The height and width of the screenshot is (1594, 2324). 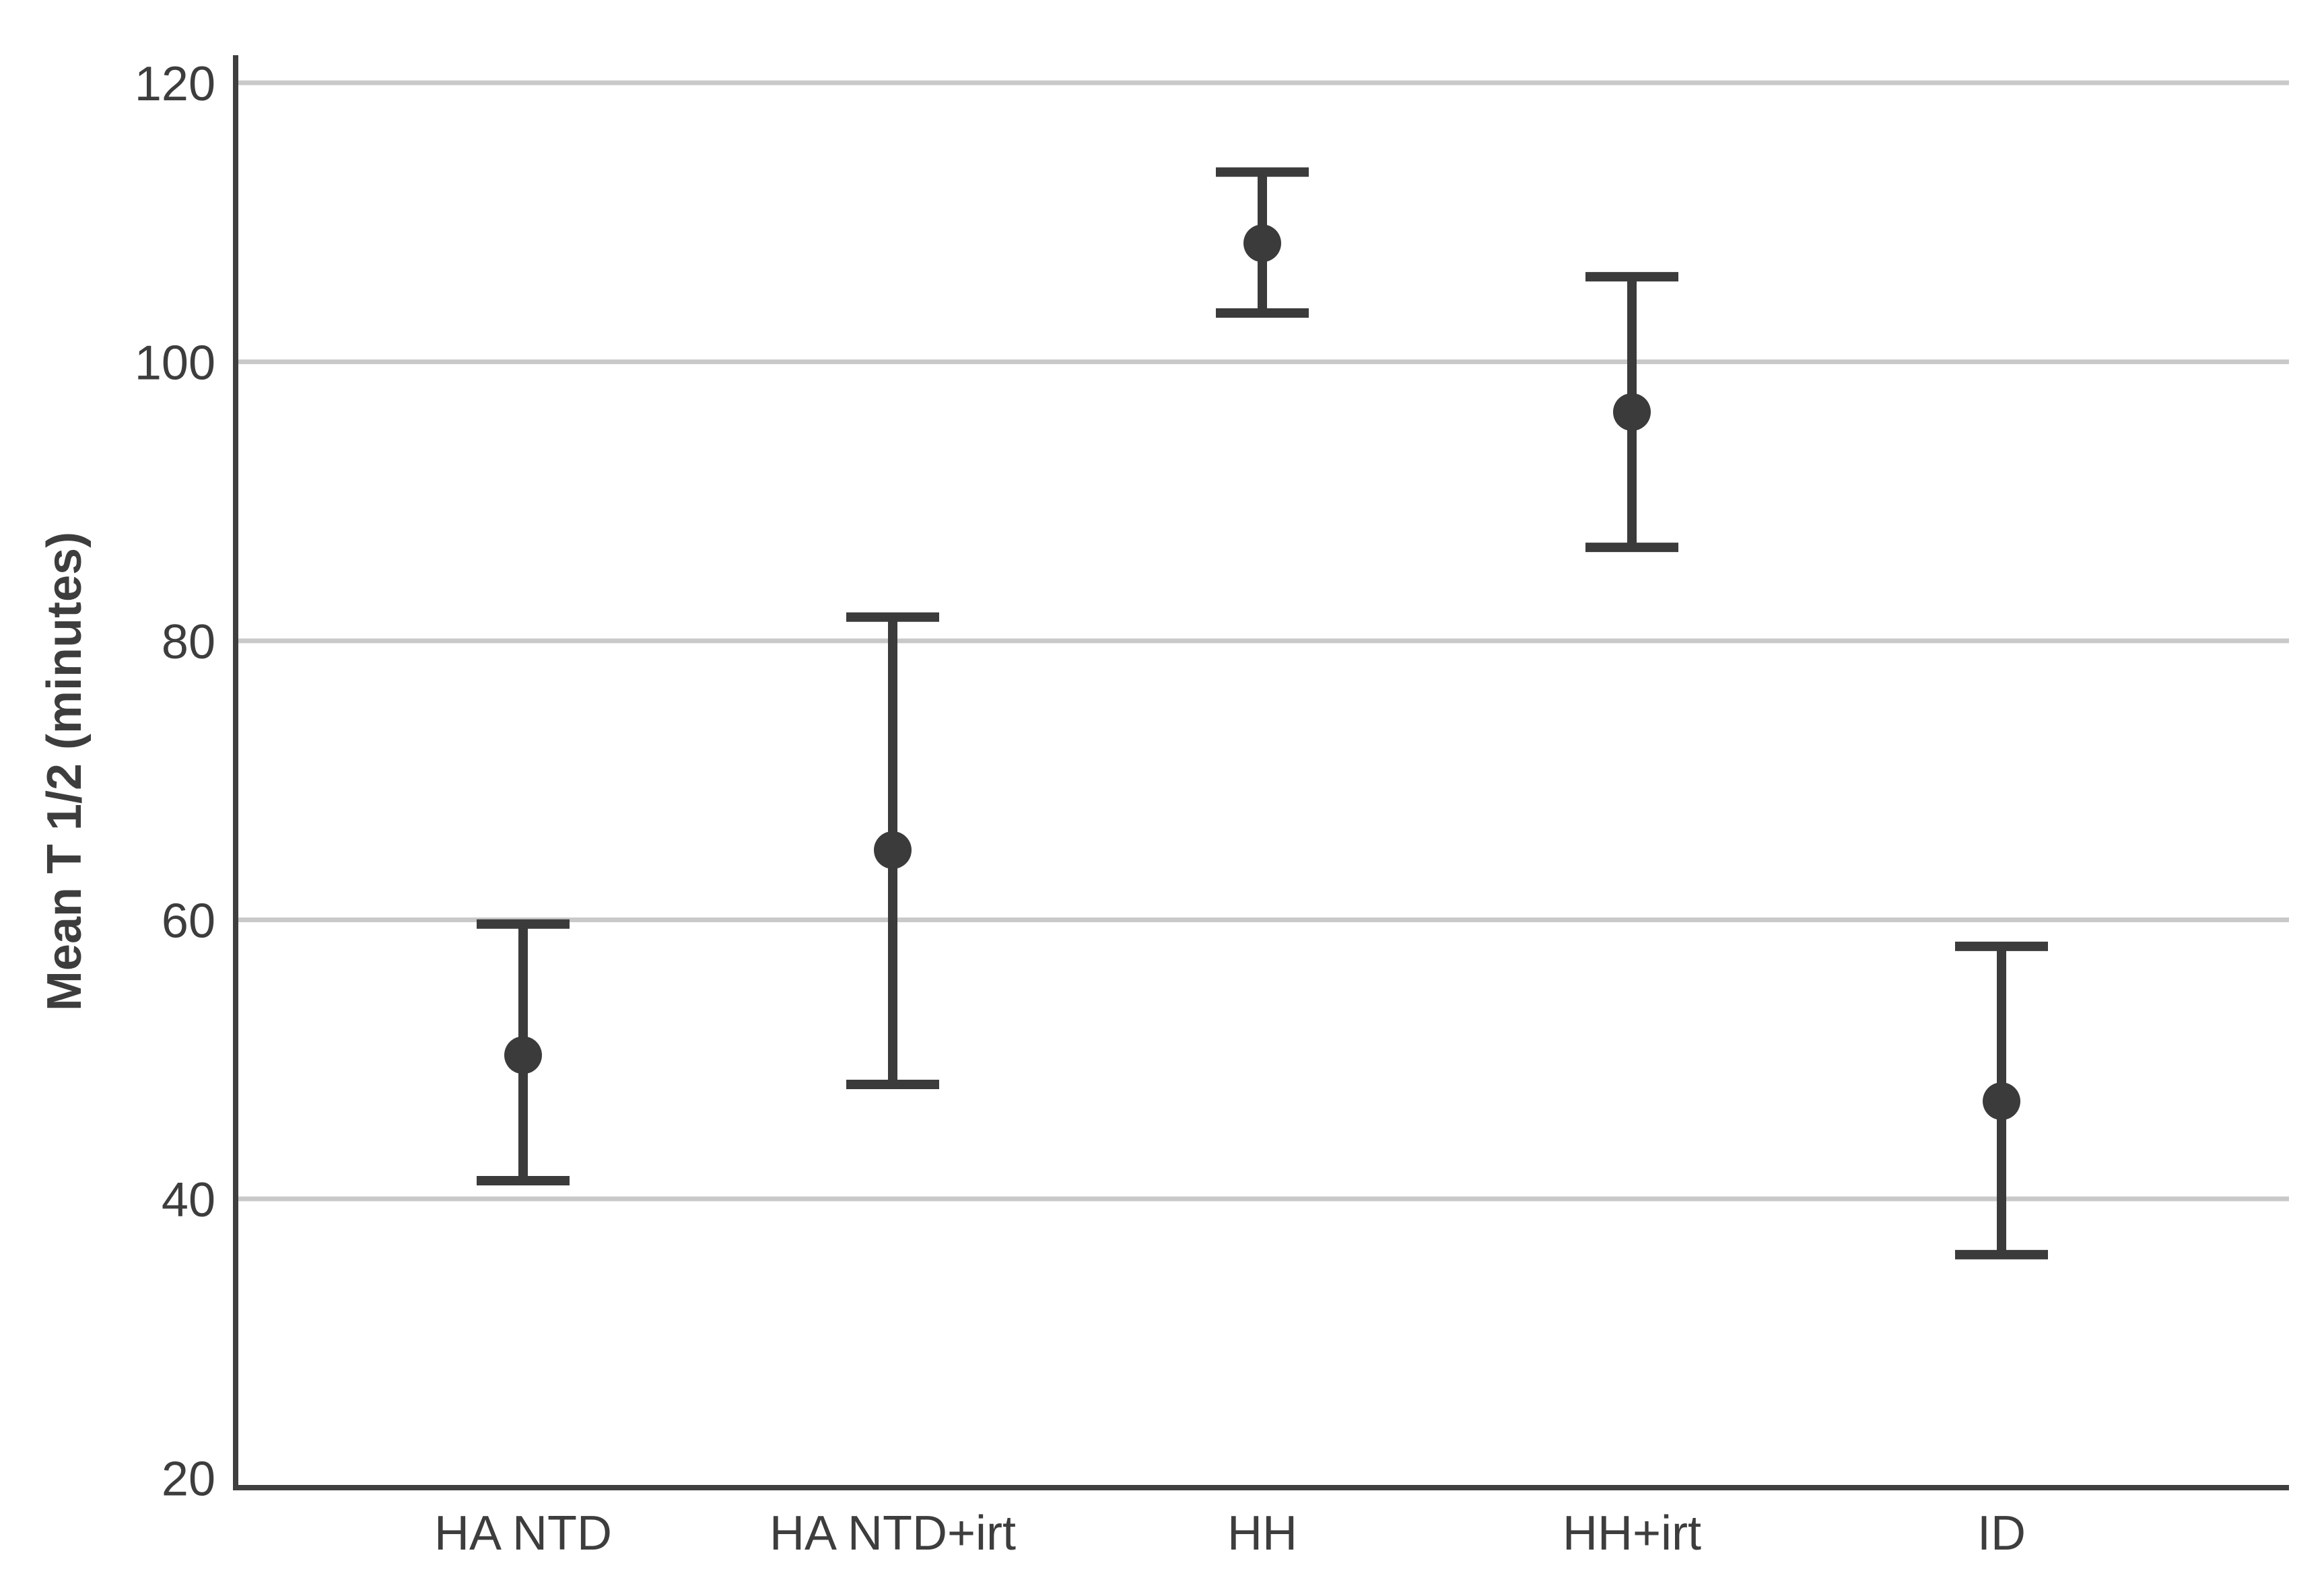 I want to click on error-bar-id, so click(x=2001, y=1100).